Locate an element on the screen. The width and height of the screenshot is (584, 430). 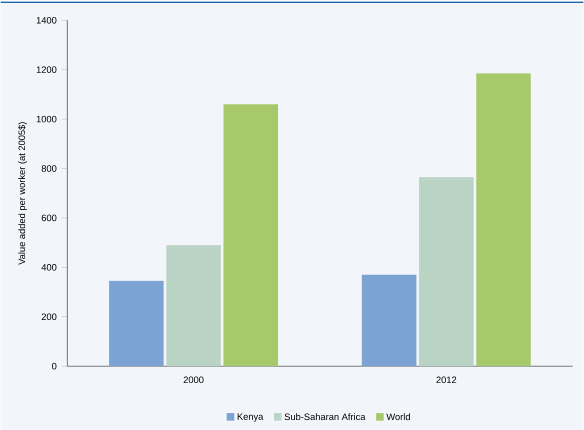
x-tick-label: 2012 is located at coordinates (446, 380).